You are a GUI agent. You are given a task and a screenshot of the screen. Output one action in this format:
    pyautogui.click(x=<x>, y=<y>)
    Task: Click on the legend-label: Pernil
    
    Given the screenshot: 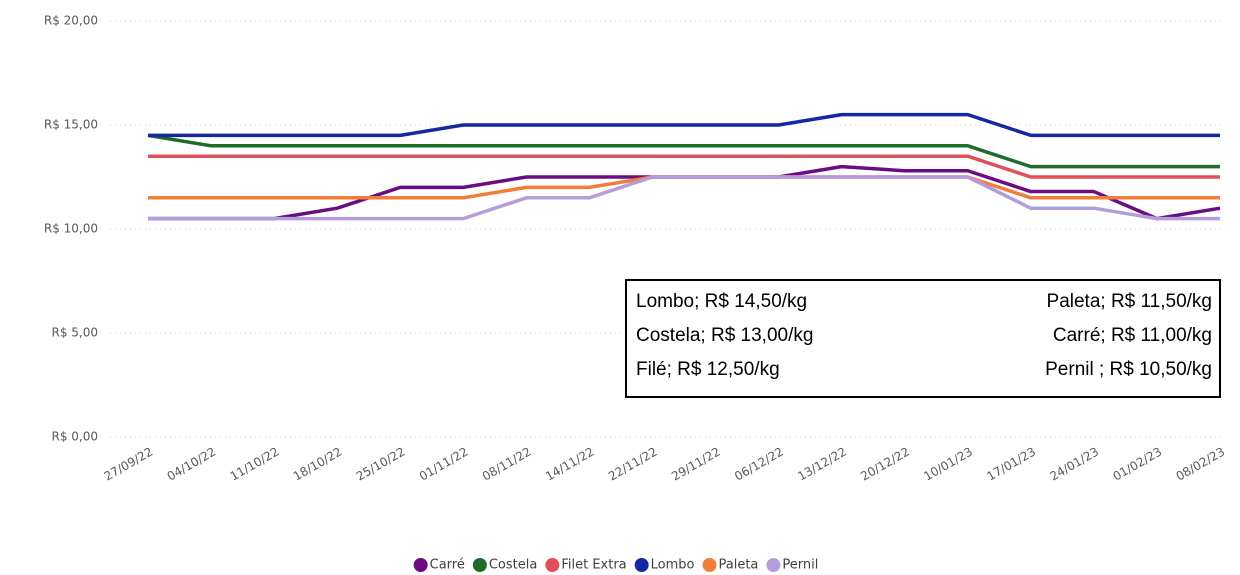 What is the action you would take?
    pyautogui.click(x=800, y=565)
    